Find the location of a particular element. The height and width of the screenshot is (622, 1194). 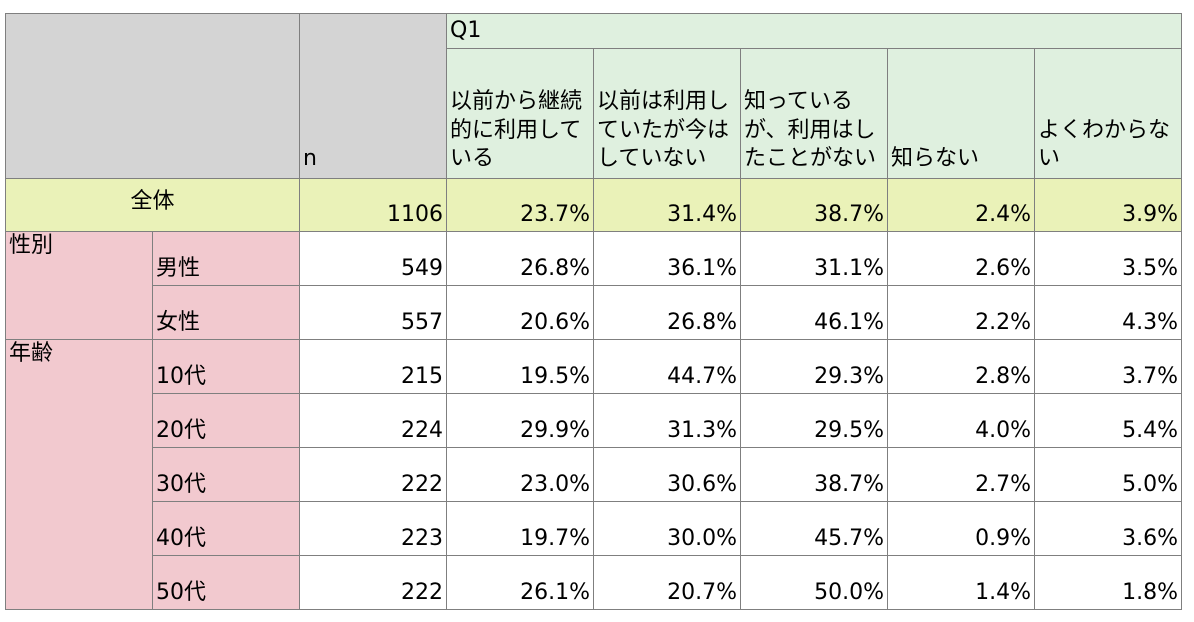

row-label: 20代 is located at coordinates (226, 420).